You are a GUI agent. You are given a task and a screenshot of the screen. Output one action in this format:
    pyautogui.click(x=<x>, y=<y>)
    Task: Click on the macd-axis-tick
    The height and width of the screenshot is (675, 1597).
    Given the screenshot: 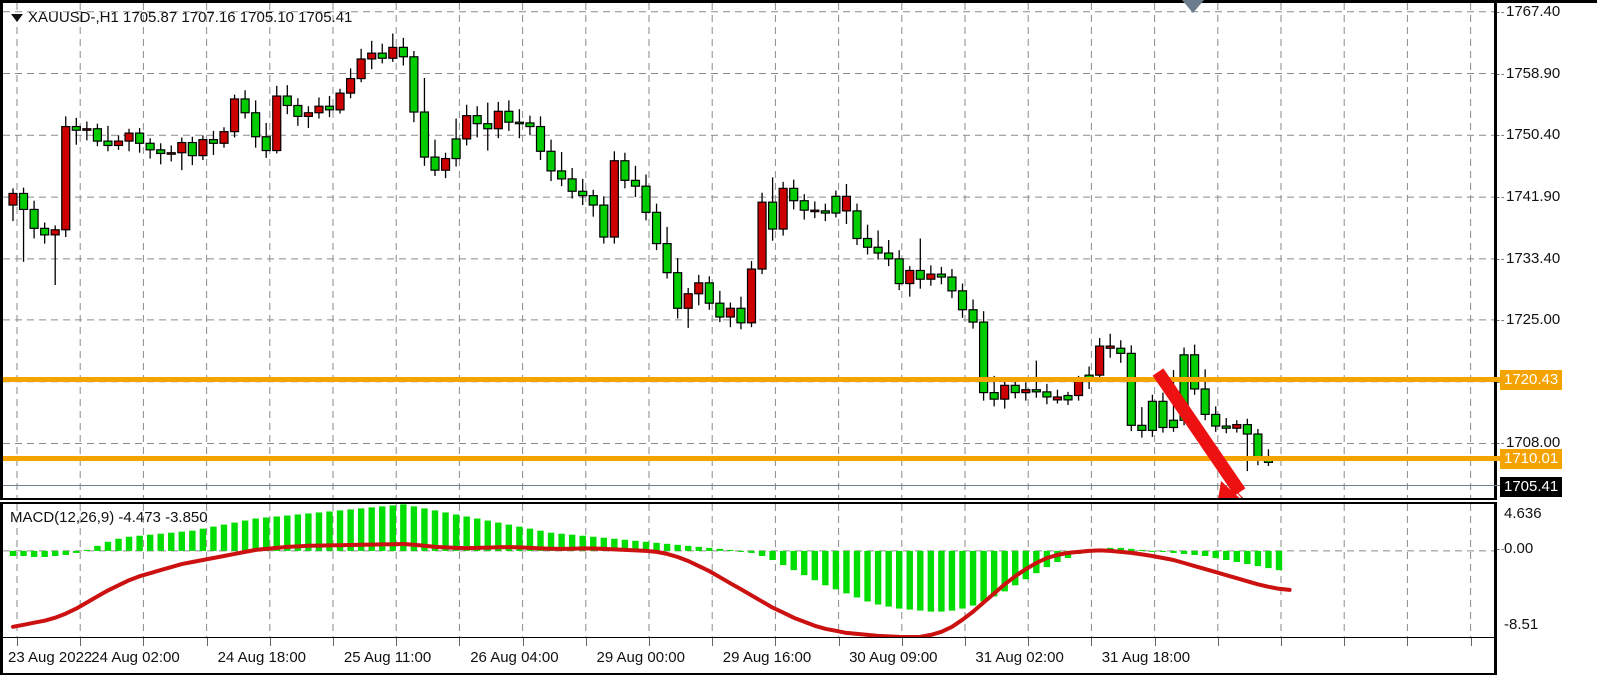 What is the action you would take?
    pyautogui.click(x=1500, y=549)
    